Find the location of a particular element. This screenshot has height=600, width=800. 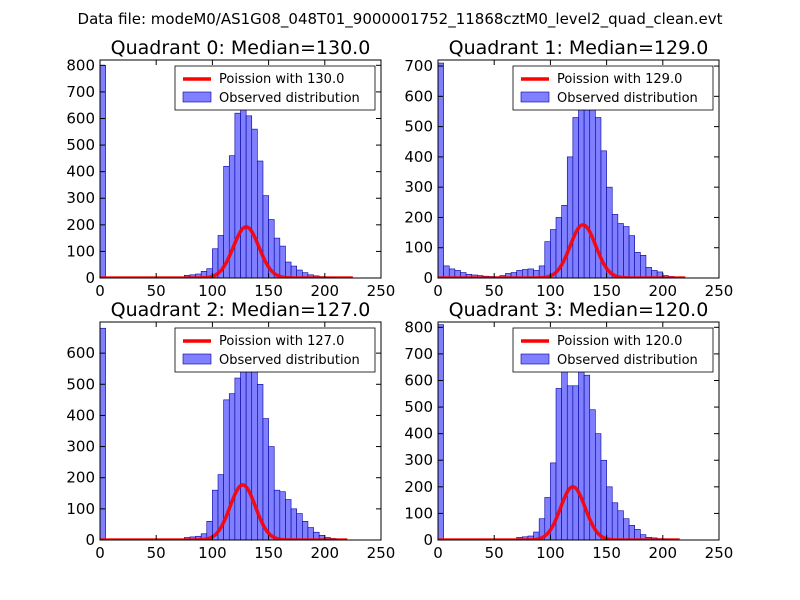

quadrant-3-ytick-label-2: 200 is located at coordinates (418, 487).